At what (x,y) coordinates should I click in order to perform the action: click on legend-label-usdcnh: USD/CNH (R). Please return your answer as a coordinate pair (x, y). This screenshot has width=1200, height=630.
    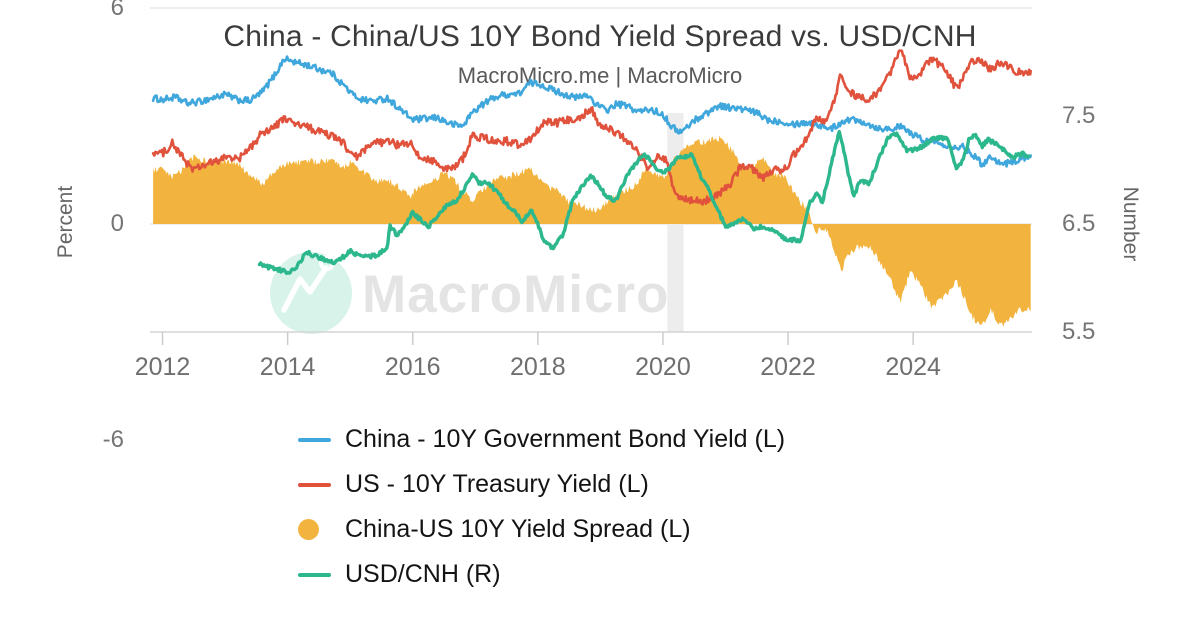
    Looking at the image, I should click on (423, 574).